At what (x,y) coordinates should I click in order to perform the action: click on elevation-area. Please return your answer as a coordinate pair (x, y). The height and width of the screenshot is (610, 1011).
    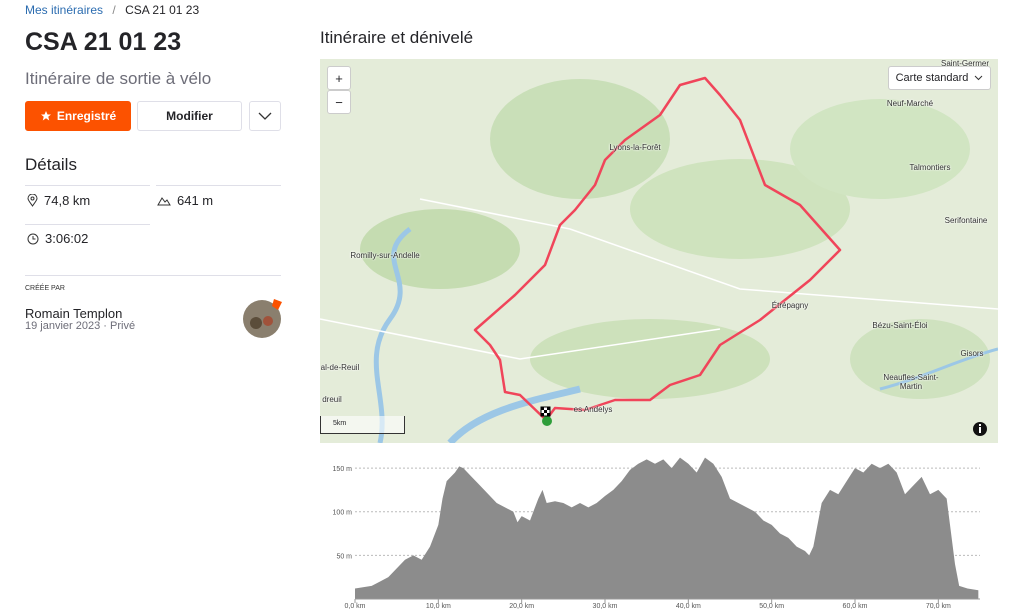
    Looking at the image, I should click on (667, 528).